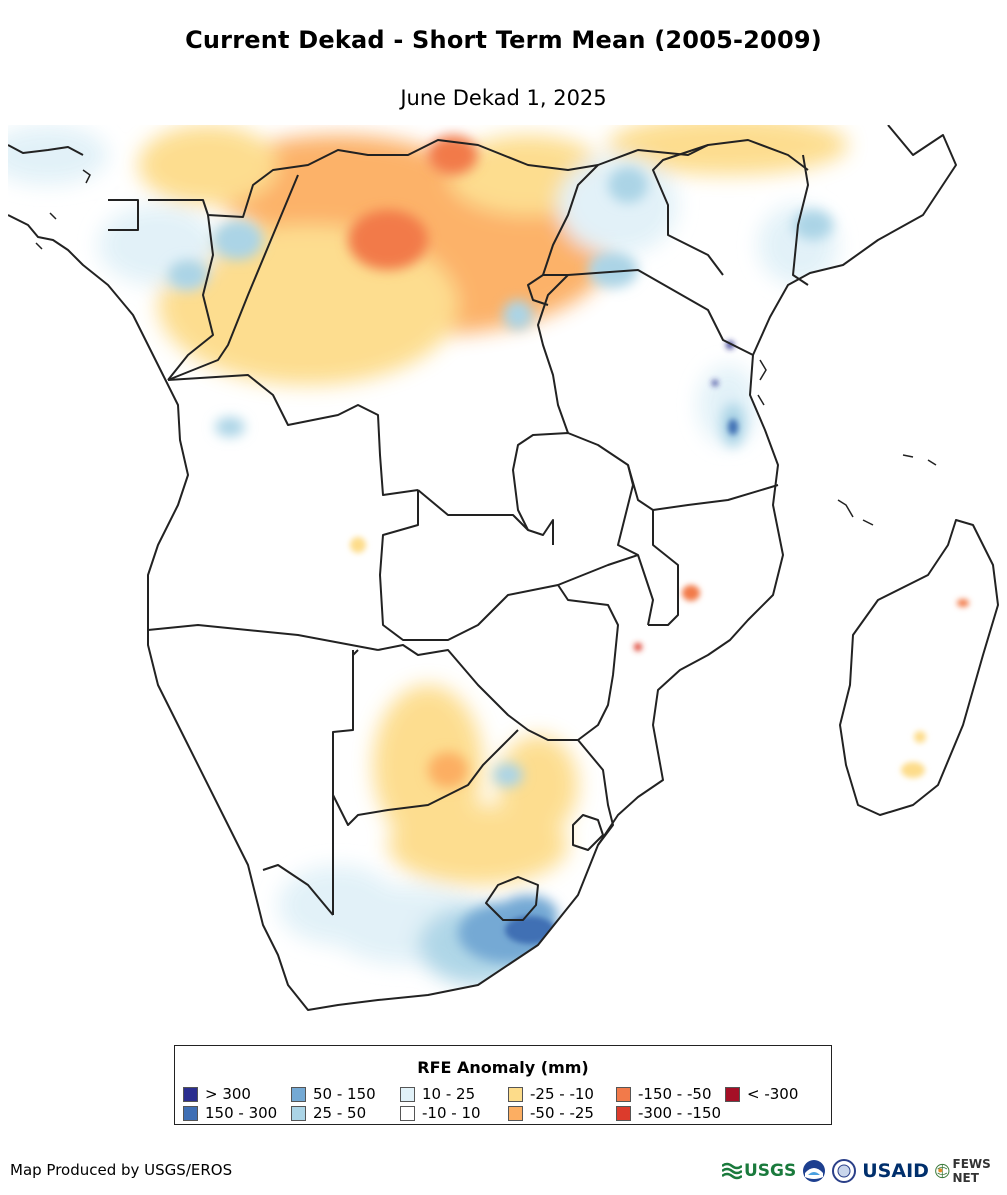 The image size is (1007, 1195). I want to click on map-subtitle: June Dekad 1, 2025, so click(503, 98).